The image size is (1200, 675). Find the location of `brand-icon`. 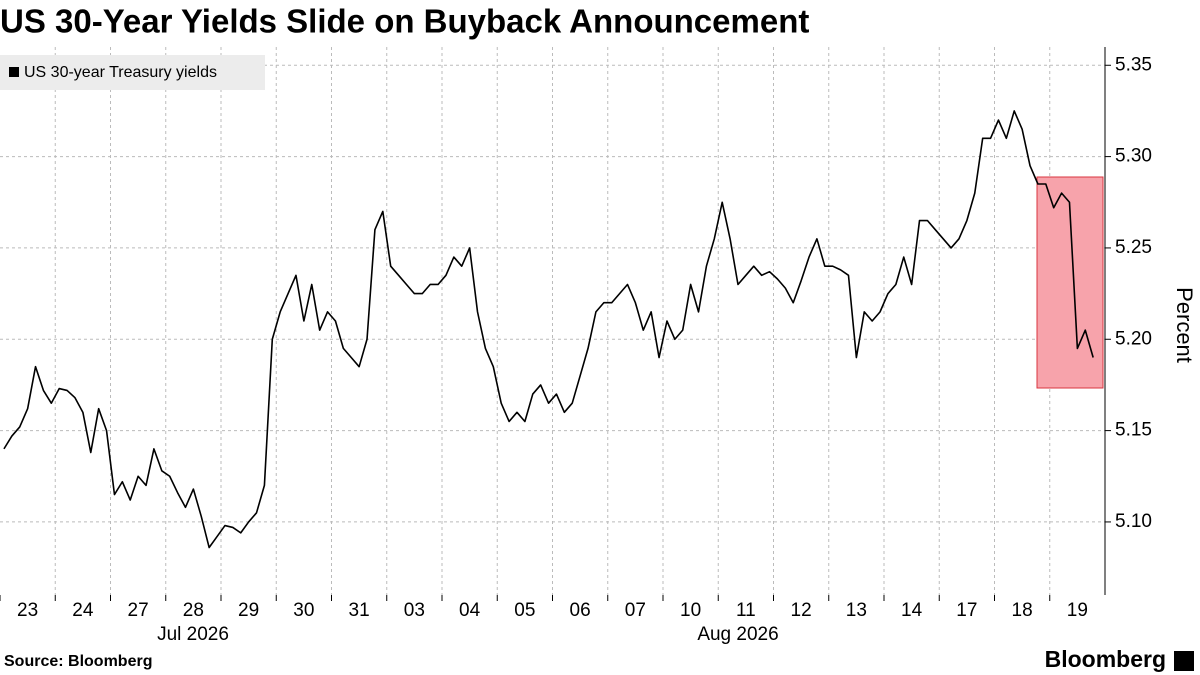

brand-icon is located at coordinates (1184, 661).